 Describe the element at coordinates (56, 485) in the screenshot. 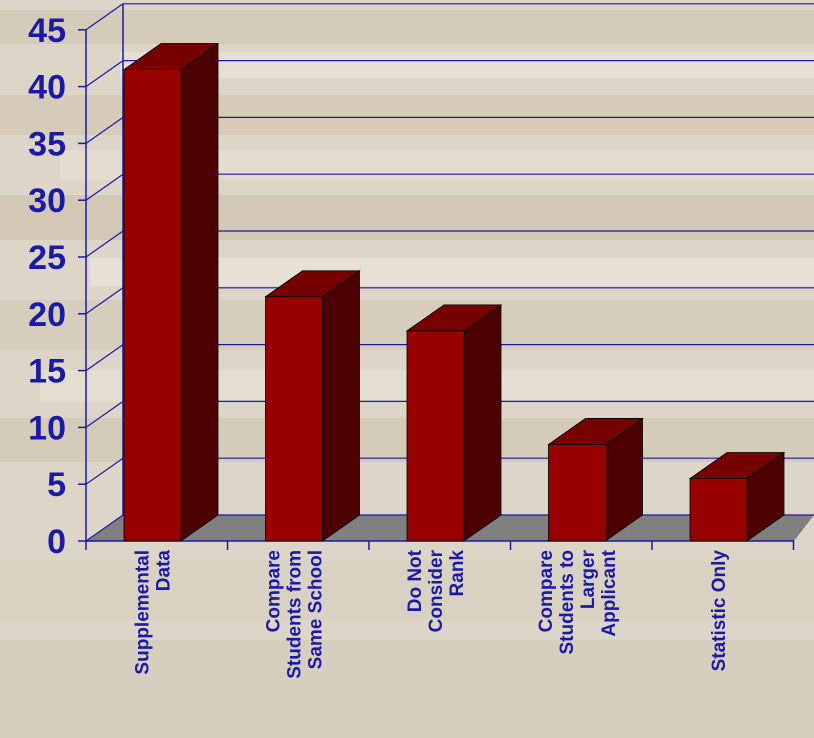

I see `y-tick-label: 5` at that location.